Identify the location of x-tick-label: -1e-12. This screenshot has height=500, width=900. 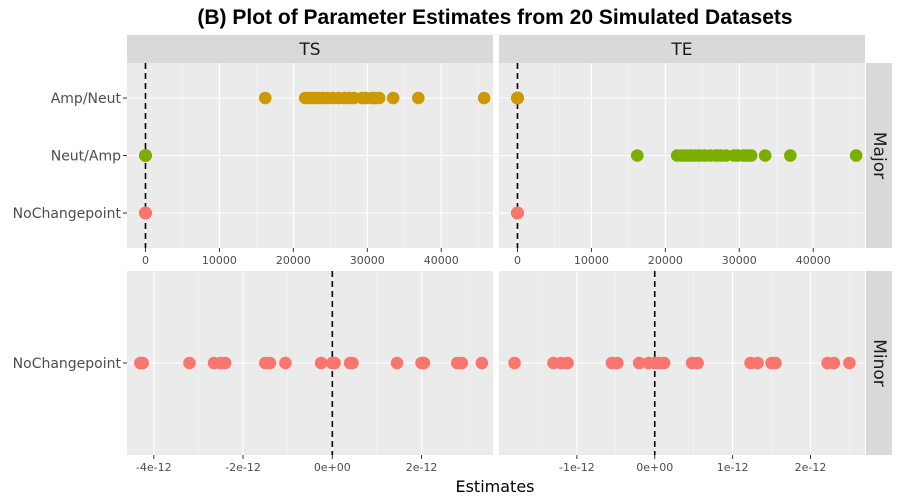
(577, 467).